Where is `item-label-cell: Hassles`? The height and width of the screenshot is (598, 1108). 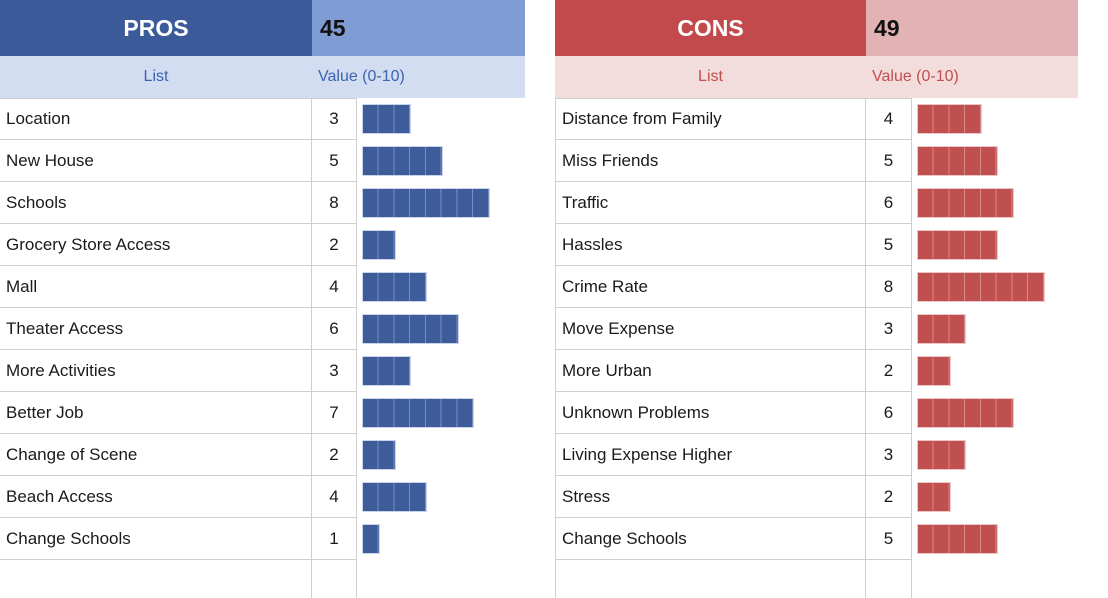
item-label-cell: Hassles is located at coordinates (710, 245).